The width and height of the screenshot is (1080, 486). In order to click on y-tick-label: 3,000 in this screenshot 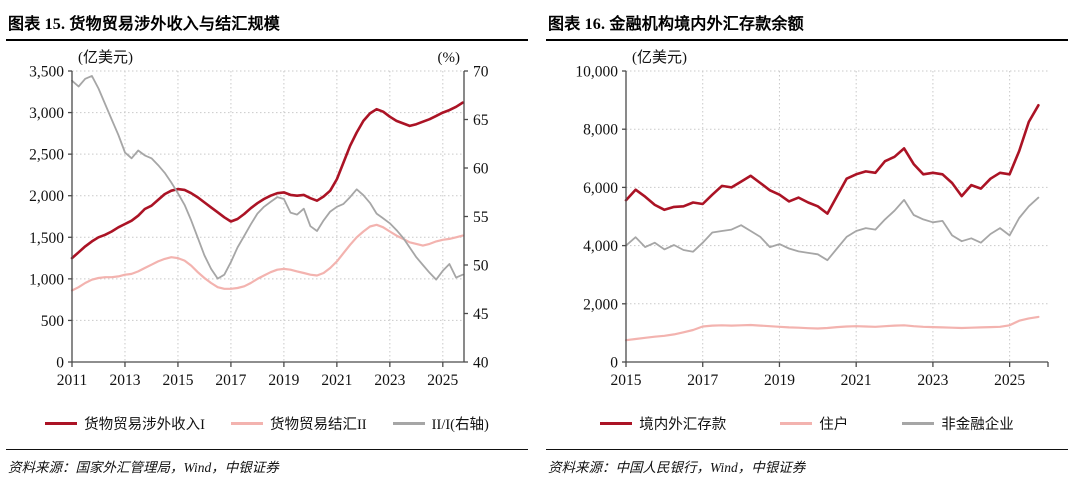, I will do `click(46, 113)`.